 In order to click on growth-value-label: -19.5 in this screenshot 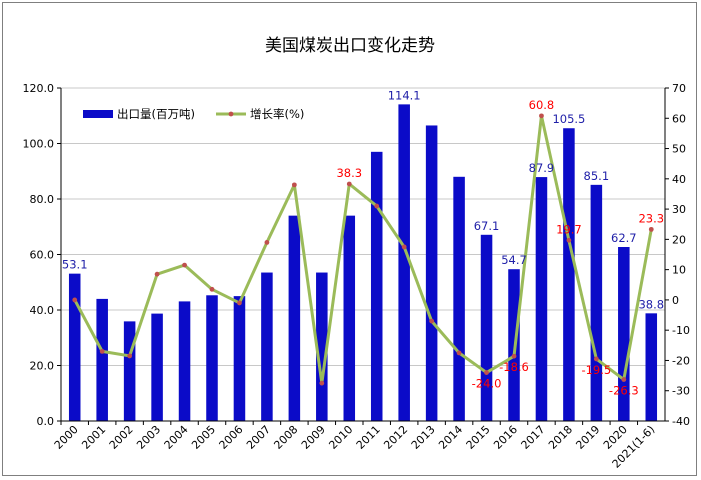, I will do `click(596, 370)`.